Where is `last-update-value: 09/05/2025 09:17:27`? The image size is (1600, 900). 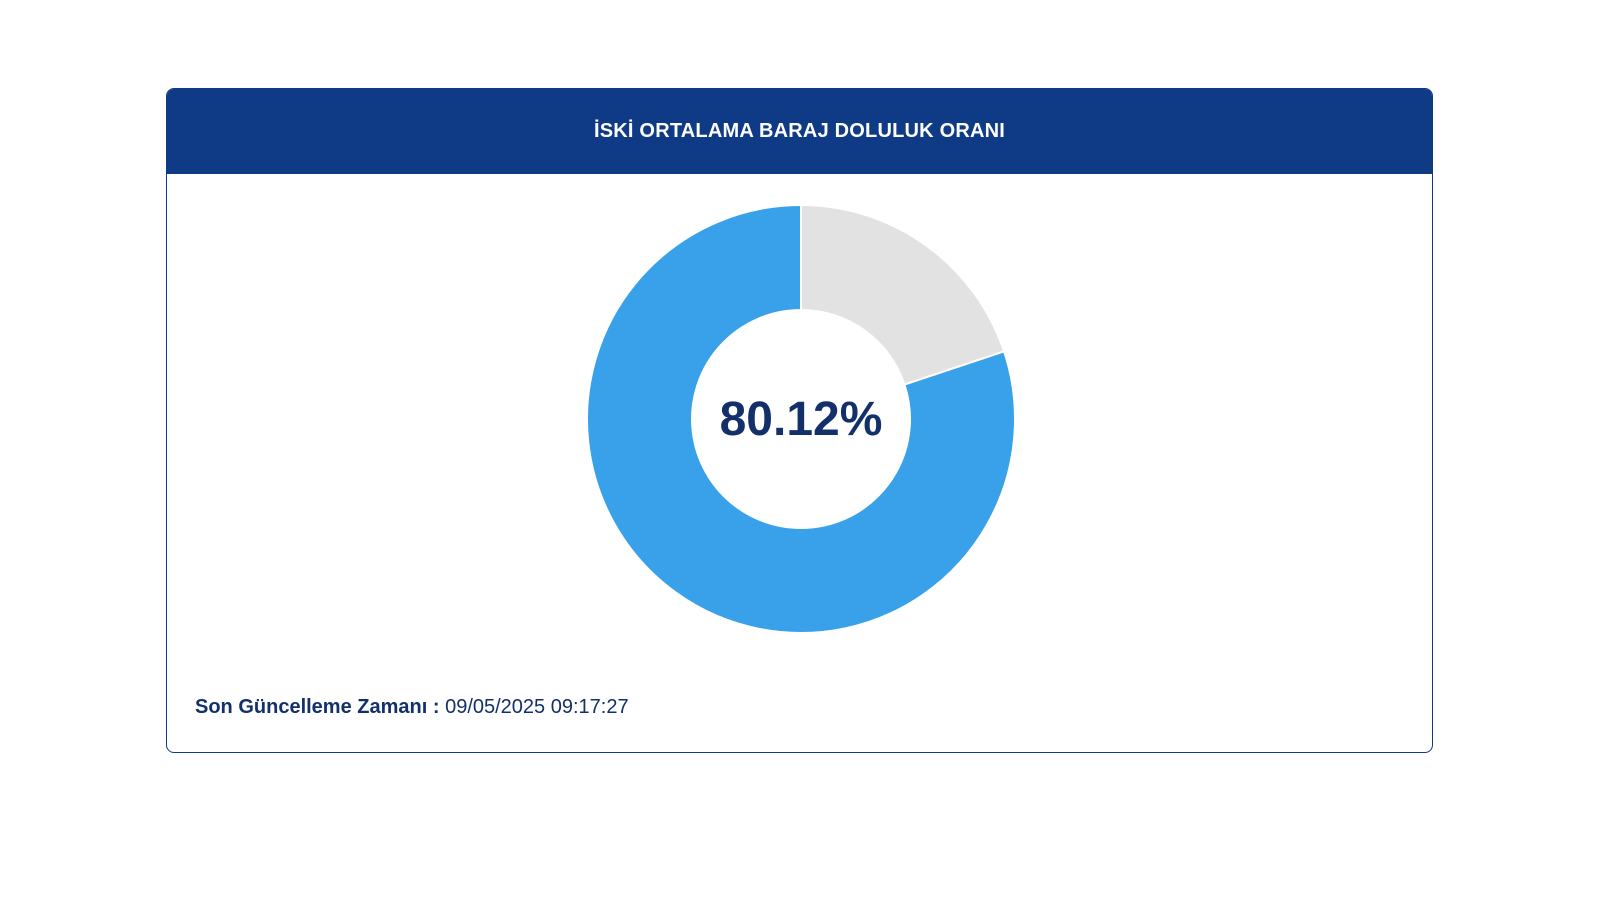 last-update-value: 09/05/2025 09:17:27 is located at coordinates (537, 707).